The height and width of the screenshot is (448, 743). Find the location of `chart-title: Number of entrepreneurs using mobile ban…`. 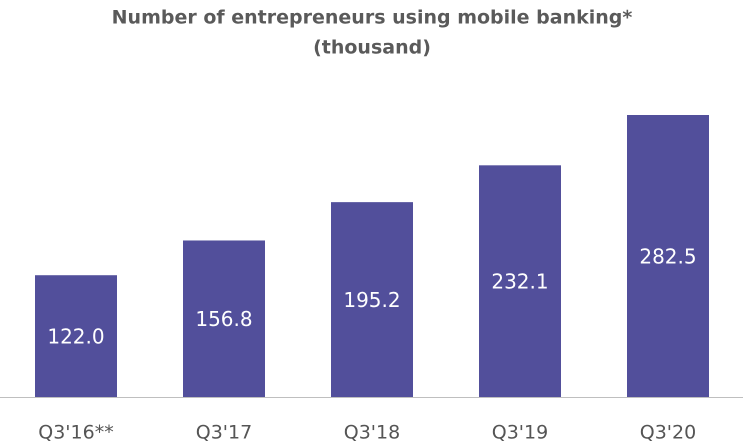

chart-title: Number of entrepreneurs using mobile ban… is located at coordinates (372, 18).